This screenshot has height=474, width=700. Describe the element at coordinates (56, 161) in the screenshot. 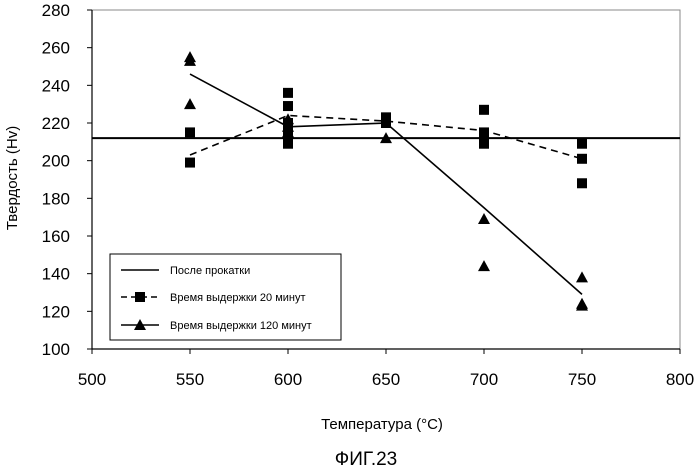

I see `y-tick-label: 200` at that location.